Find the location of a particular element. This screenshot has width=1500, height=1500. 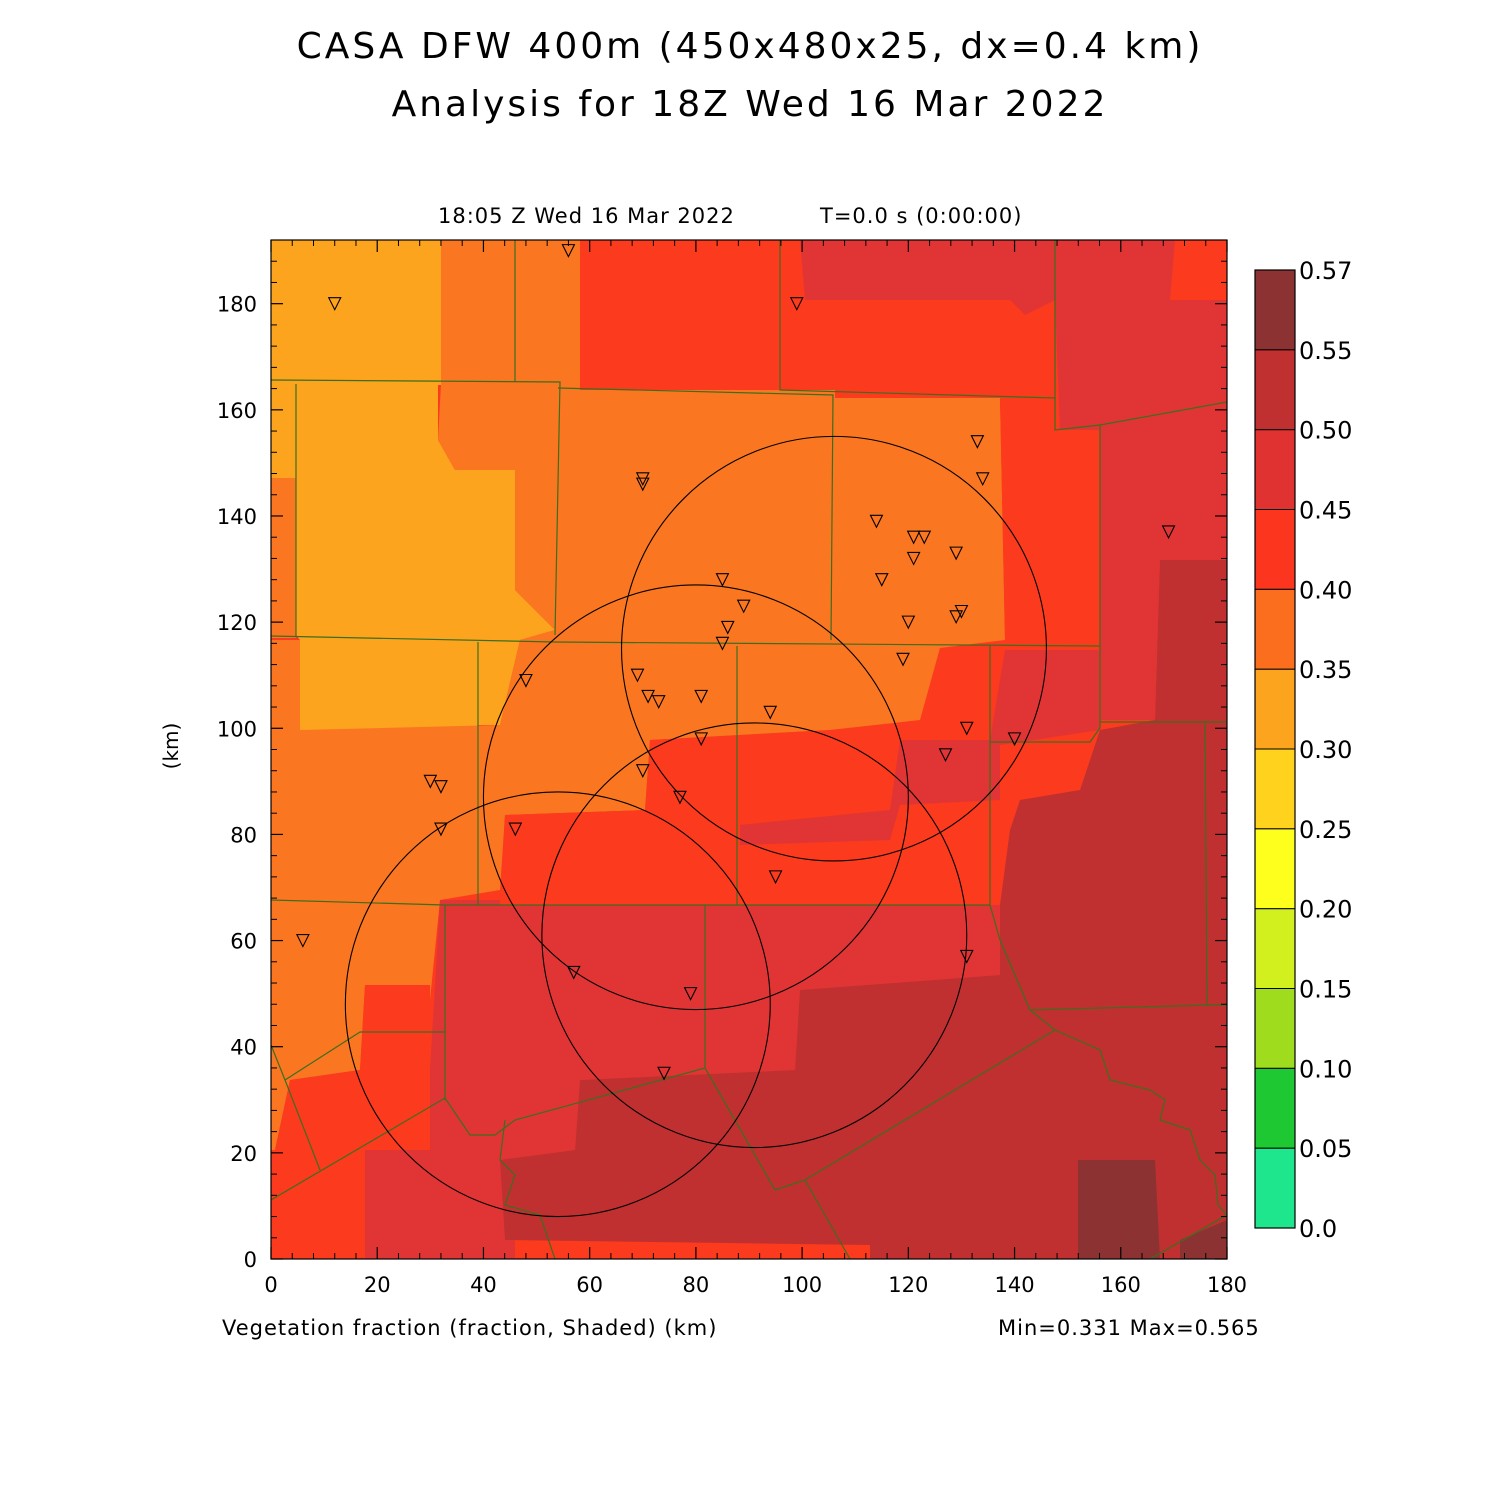

colorbar-label: 0.45 is located at coordinates (1325, 511).